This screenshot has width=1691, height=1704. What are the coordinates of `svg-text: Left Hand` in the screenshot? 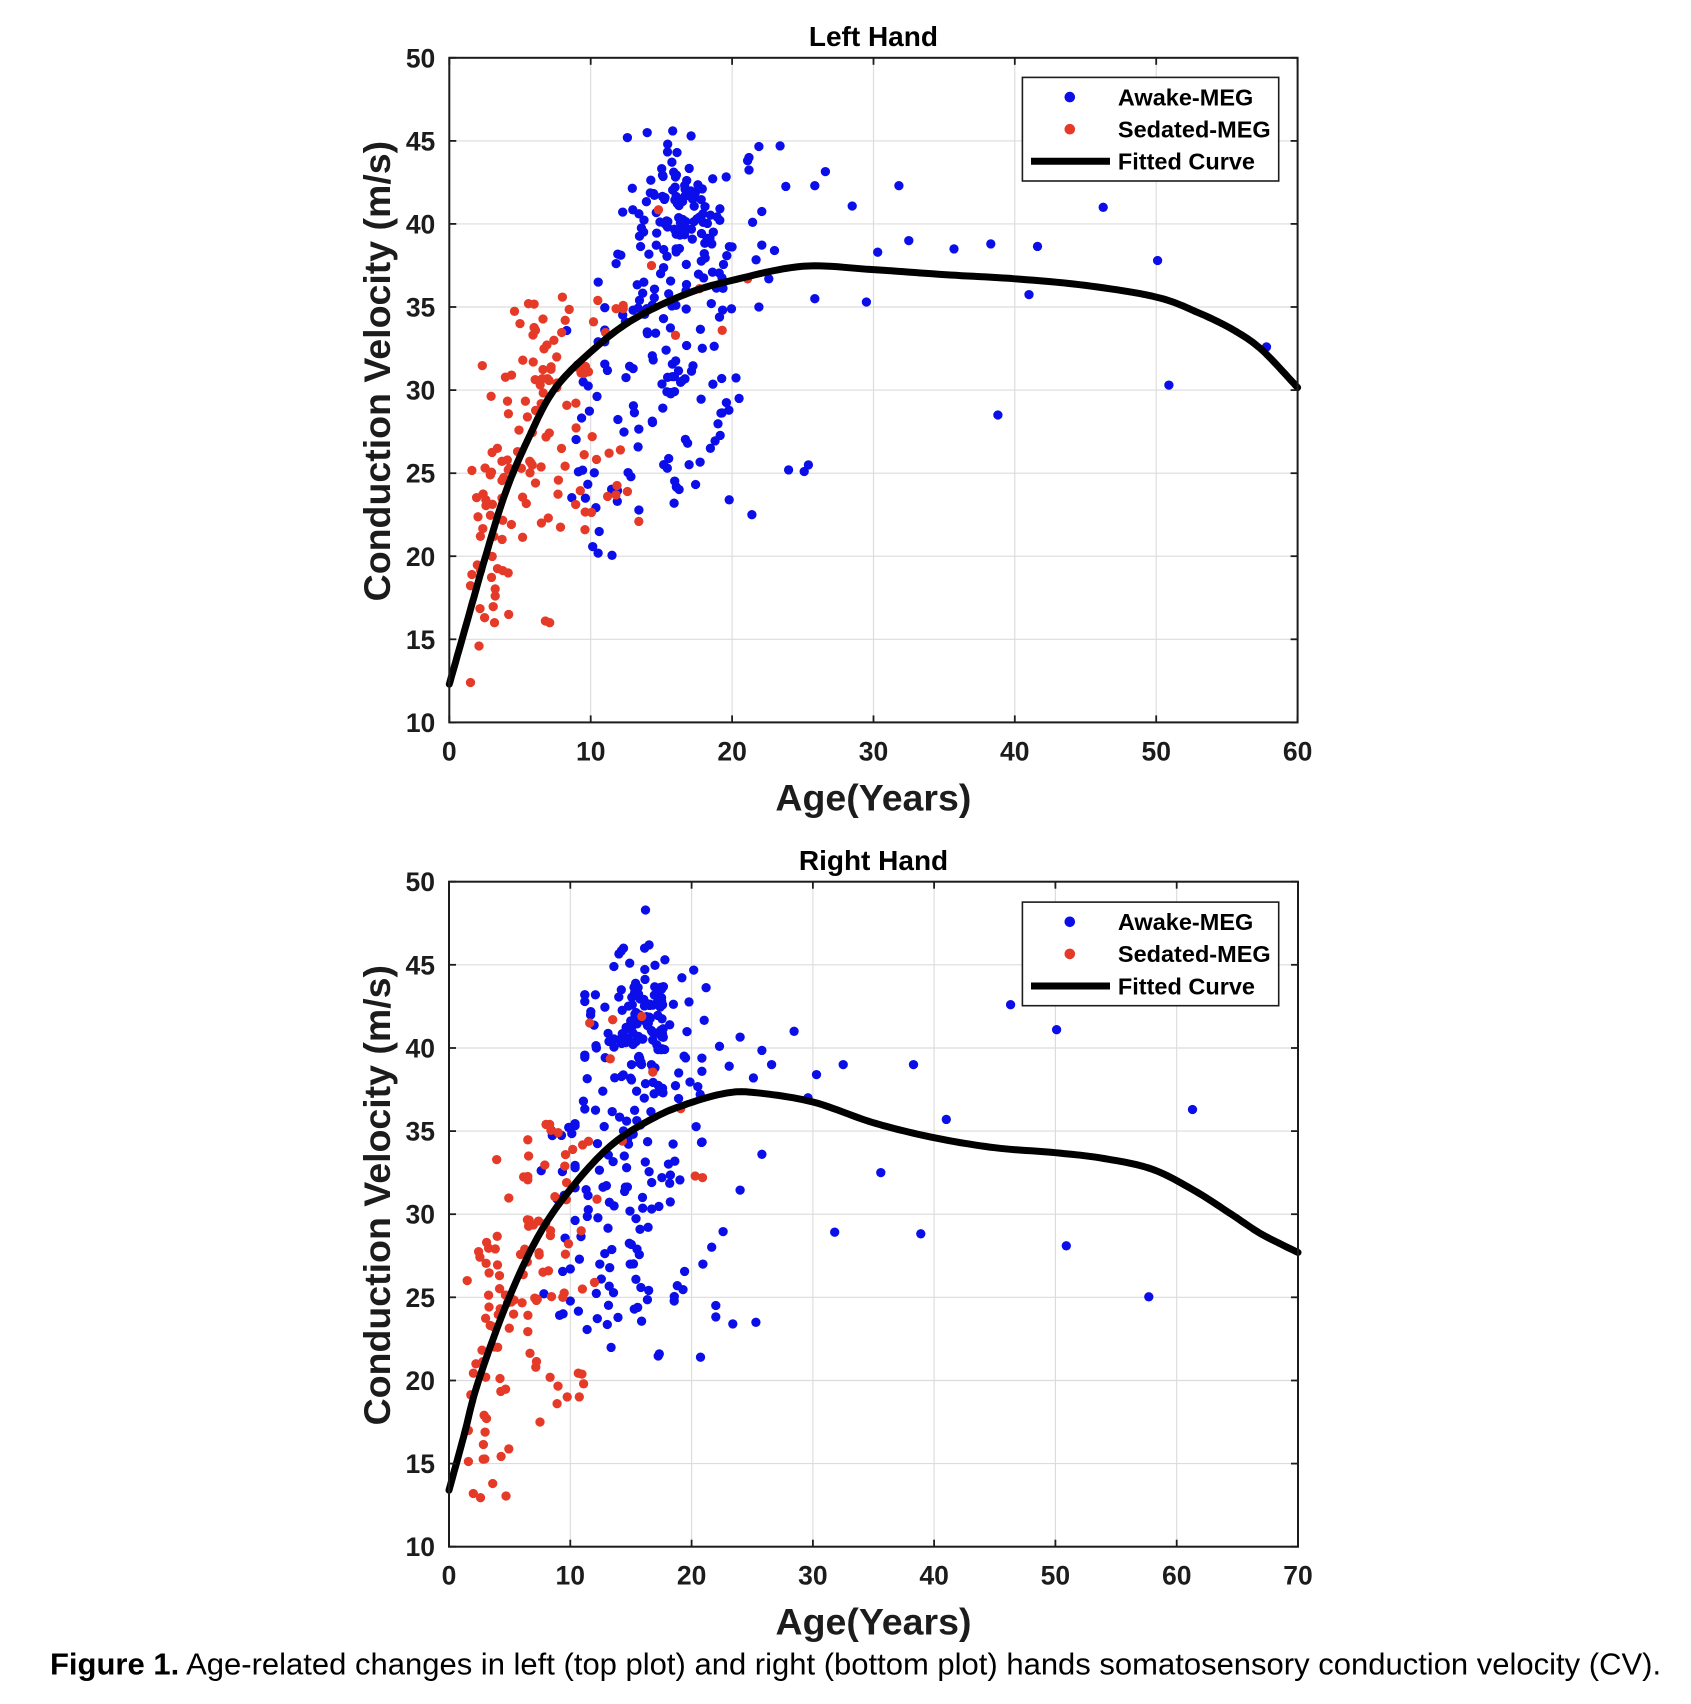 It's located at (873, 36).